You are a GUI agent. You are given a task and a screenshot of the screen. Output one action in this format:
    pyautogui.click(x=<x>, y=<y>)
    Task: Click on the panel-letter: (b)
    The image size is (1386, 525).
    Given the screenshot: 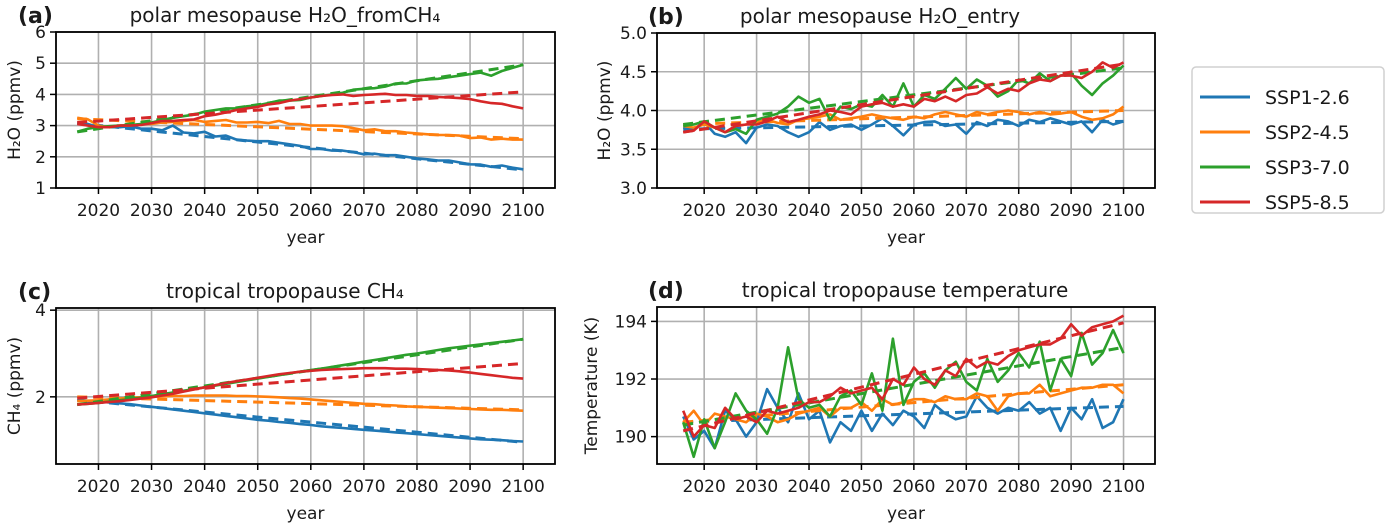 What is the action you would take?
    pyautogui.click(x=666, y=17)
    